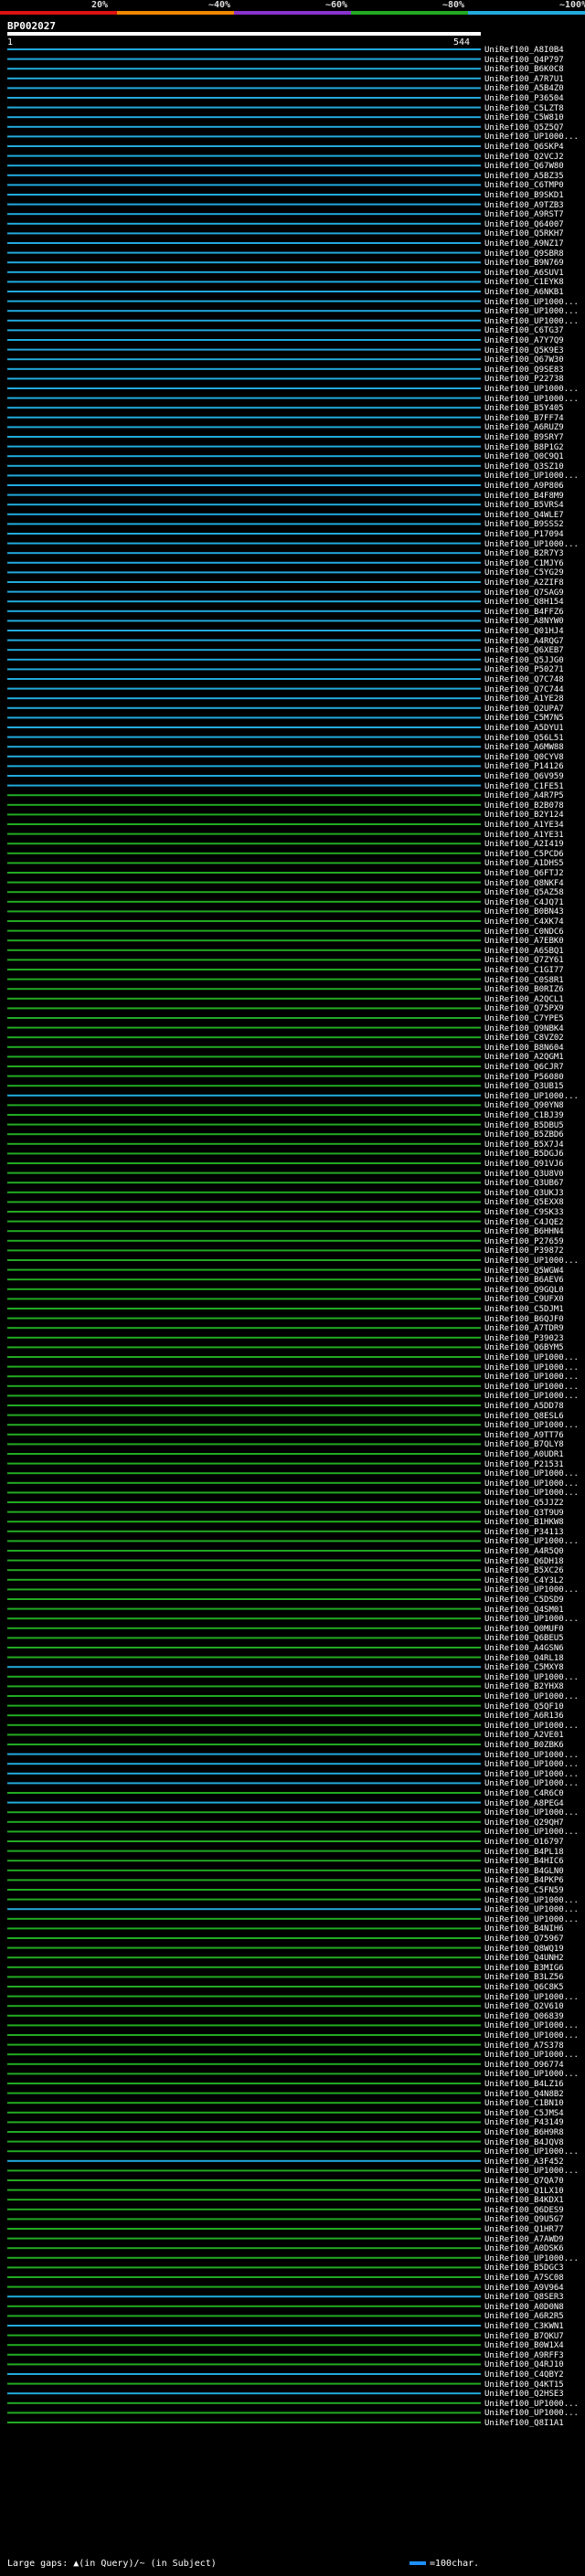  I want to click on hit-label: UniRef100_Q5JJZ2, so click(524, 1503).